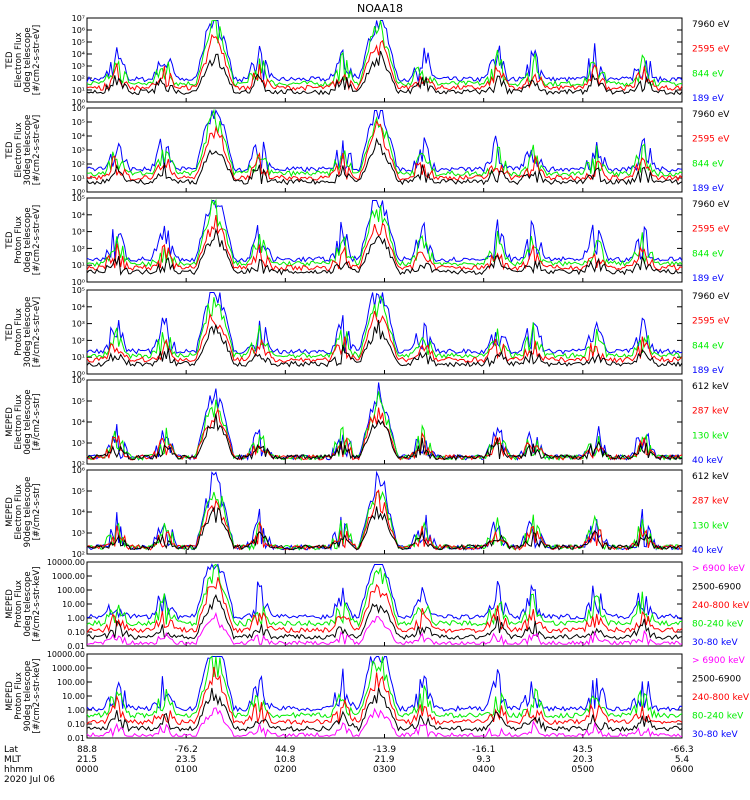  Describe the element at coordinates (285, 750) in the screenshot. I see `x-tick-label: 44.9` at that location.